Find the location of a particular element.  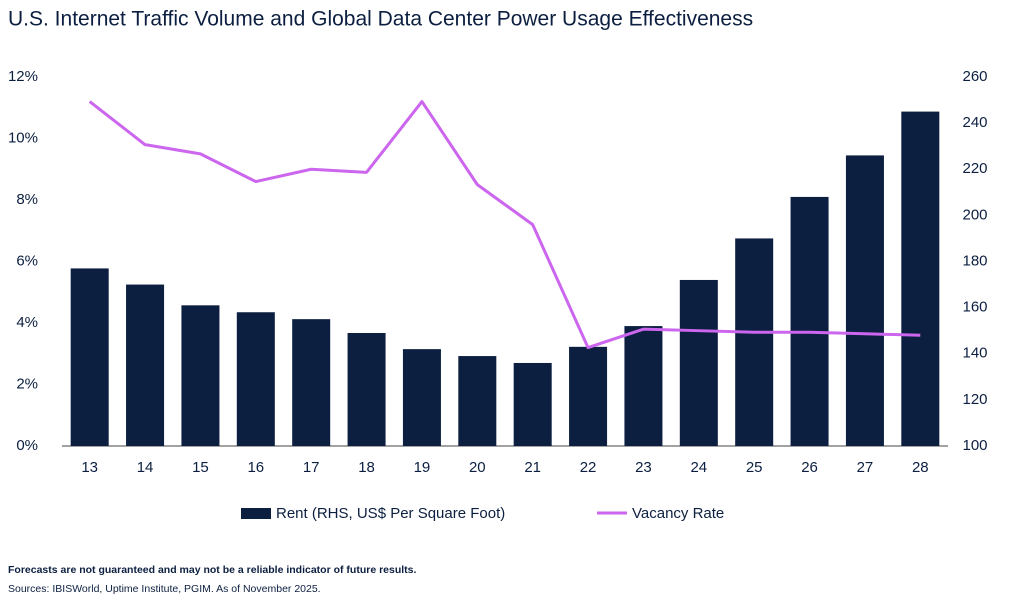

x-tick-label: 16 is located at coordinates (255, 467).